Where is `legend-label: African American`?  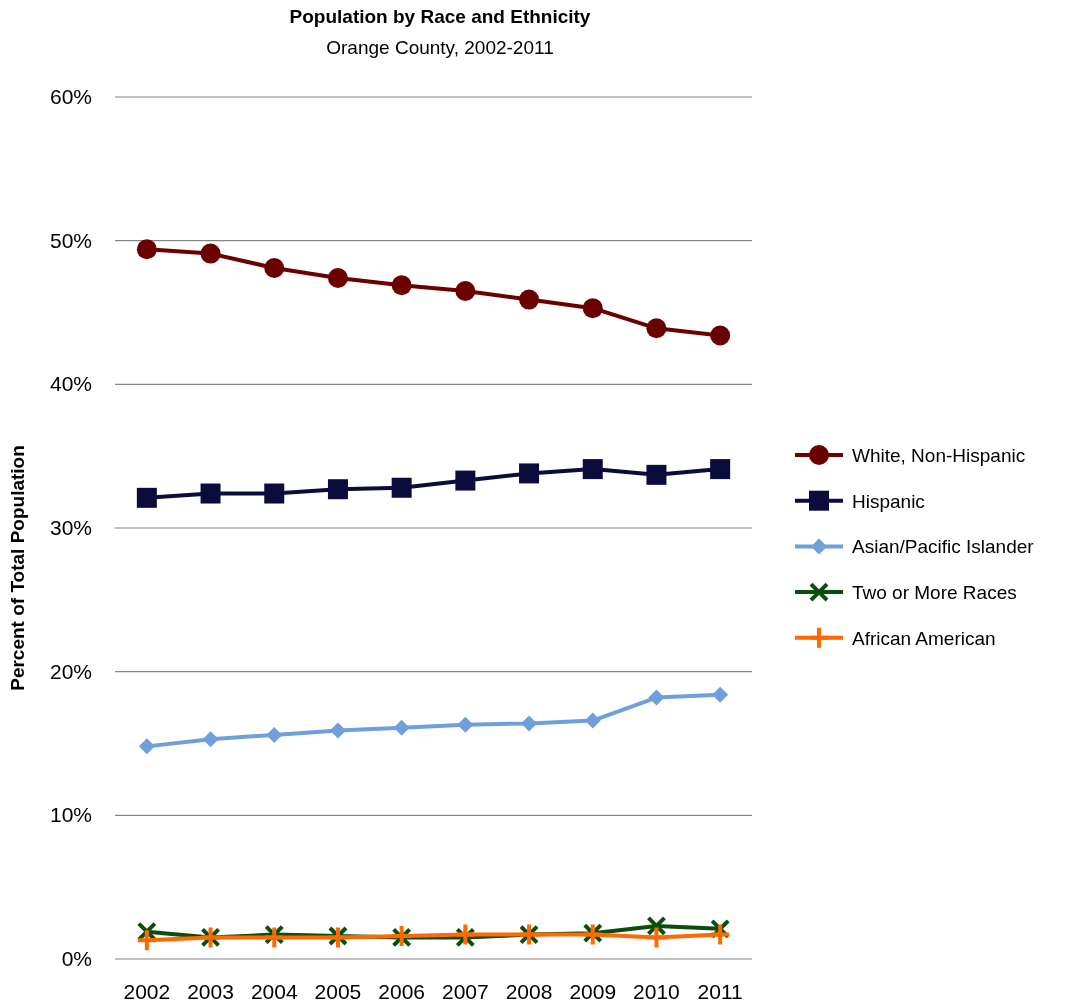 legend-label: African American is located at coordinates (924, 638).